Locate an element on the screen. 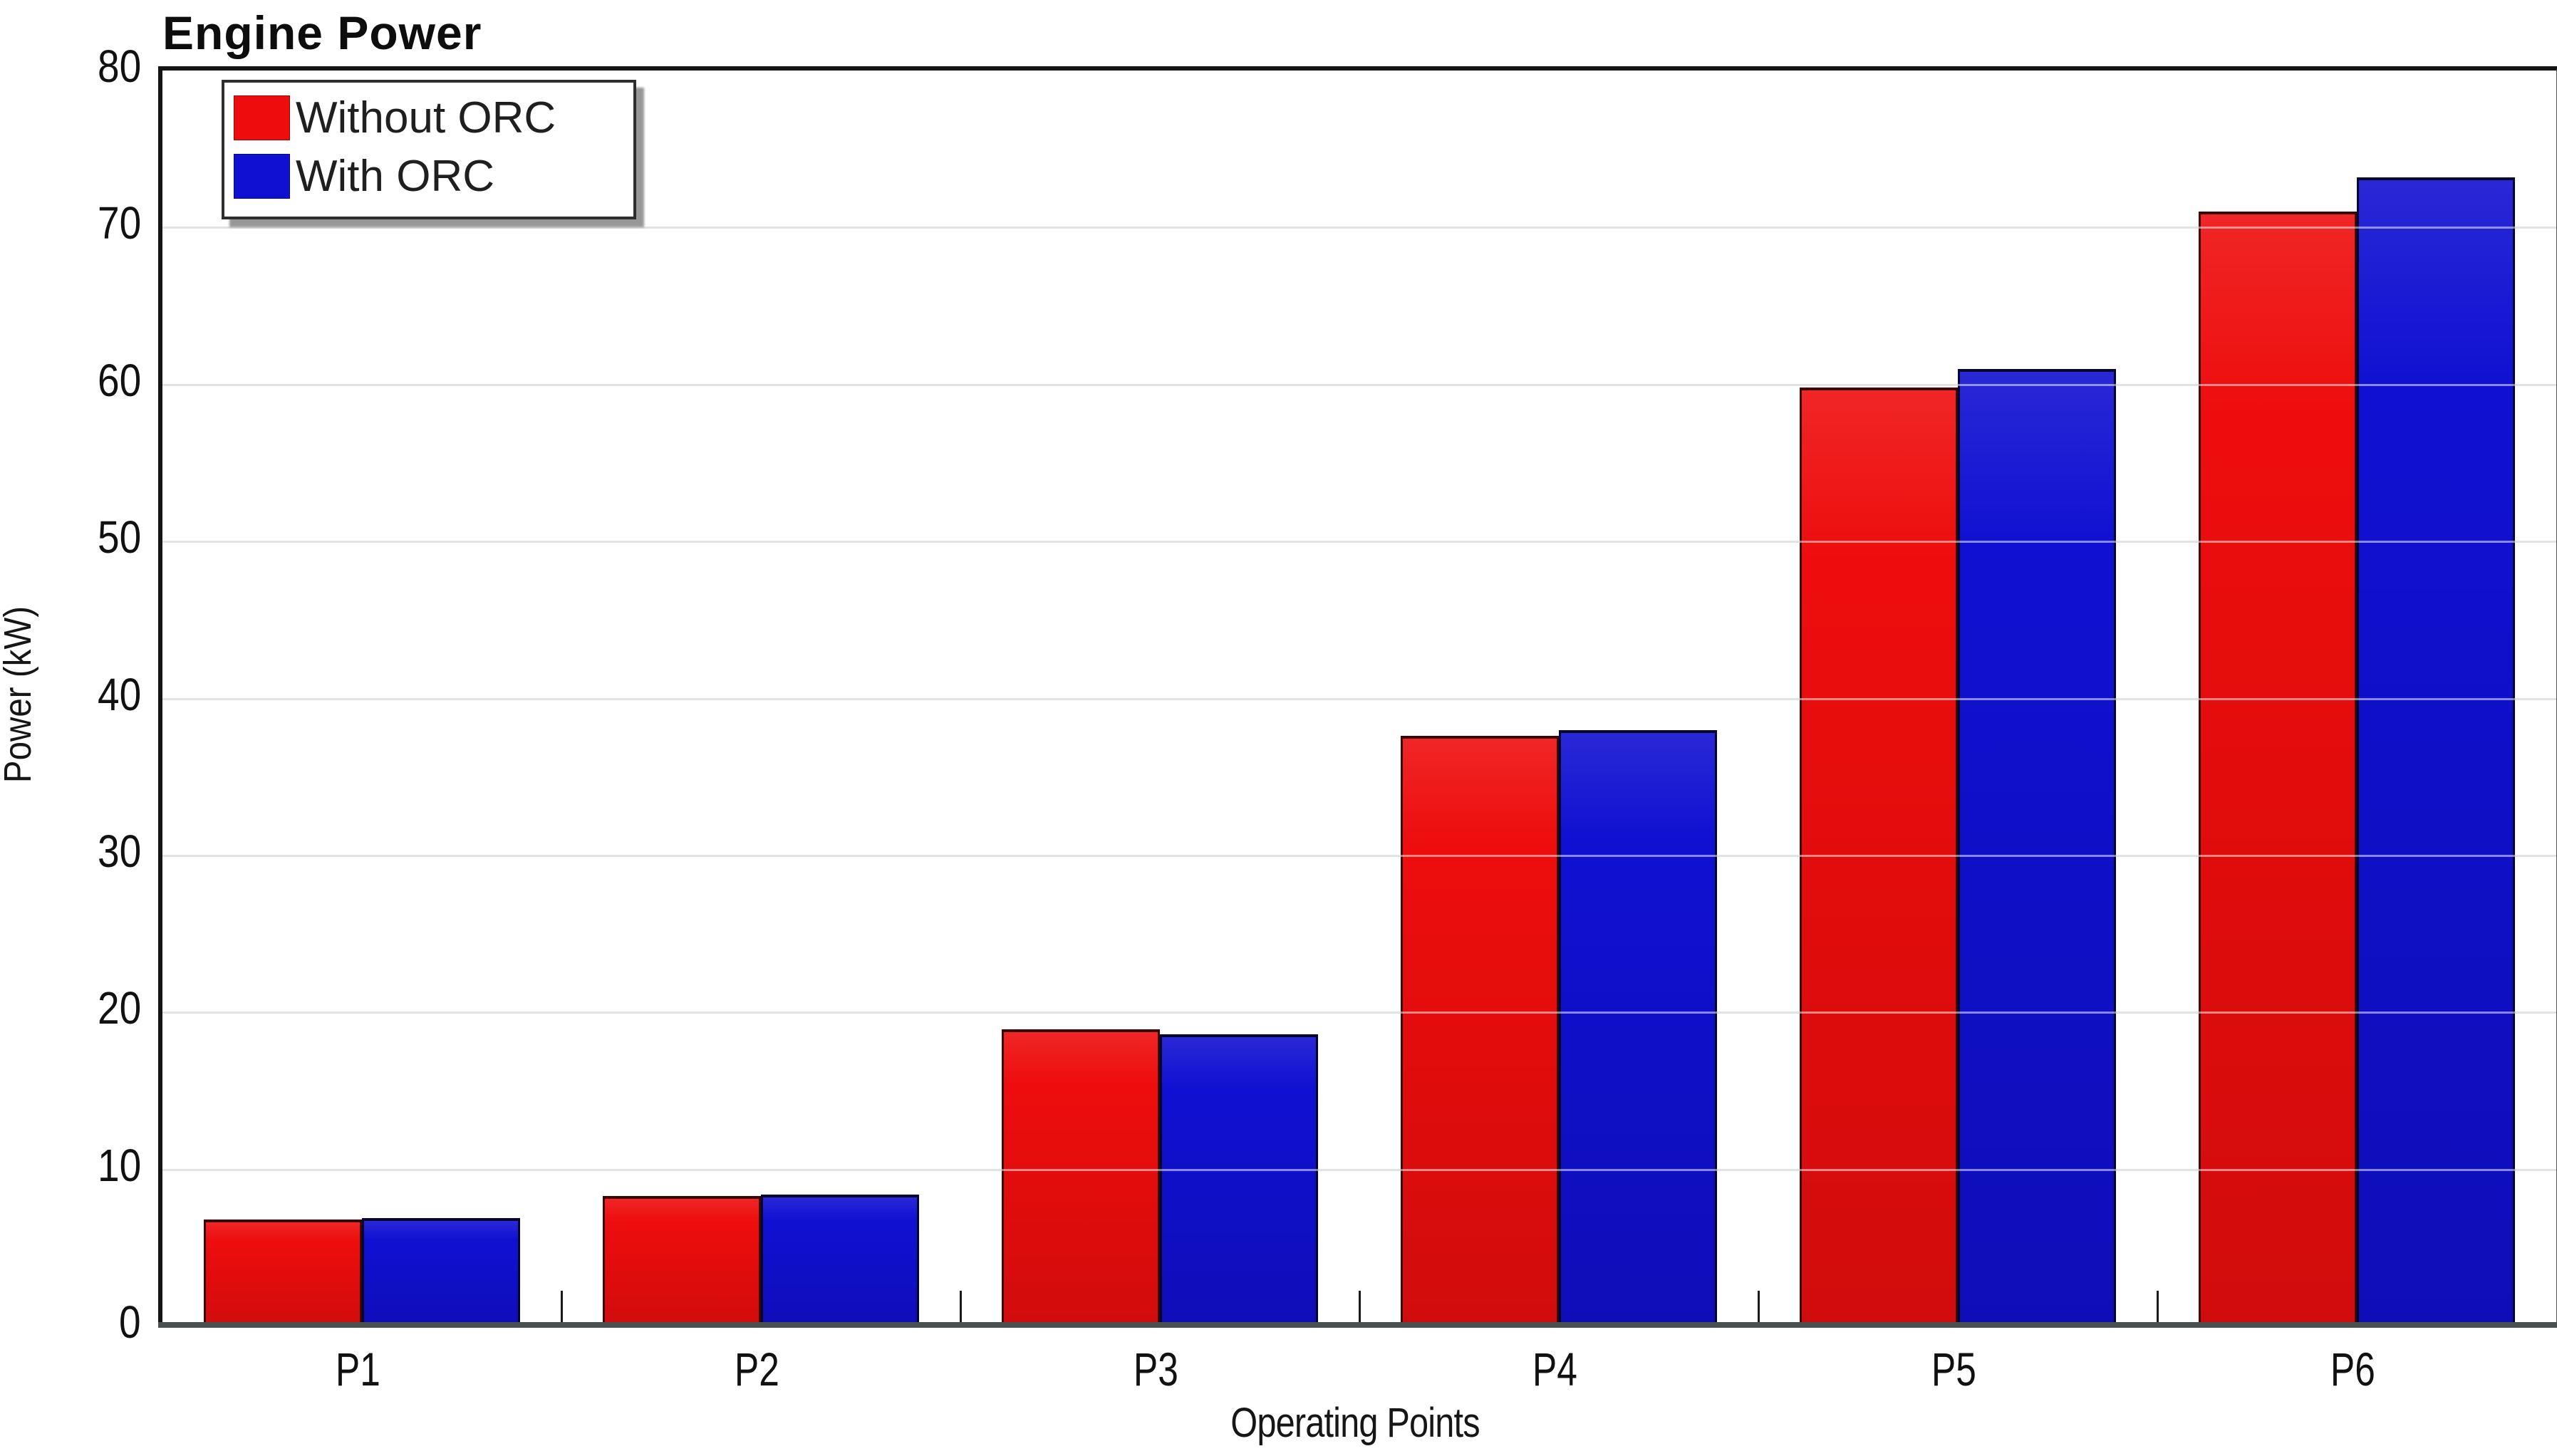  bar-with-orc-P6 is located at coordinates (2436, 751).